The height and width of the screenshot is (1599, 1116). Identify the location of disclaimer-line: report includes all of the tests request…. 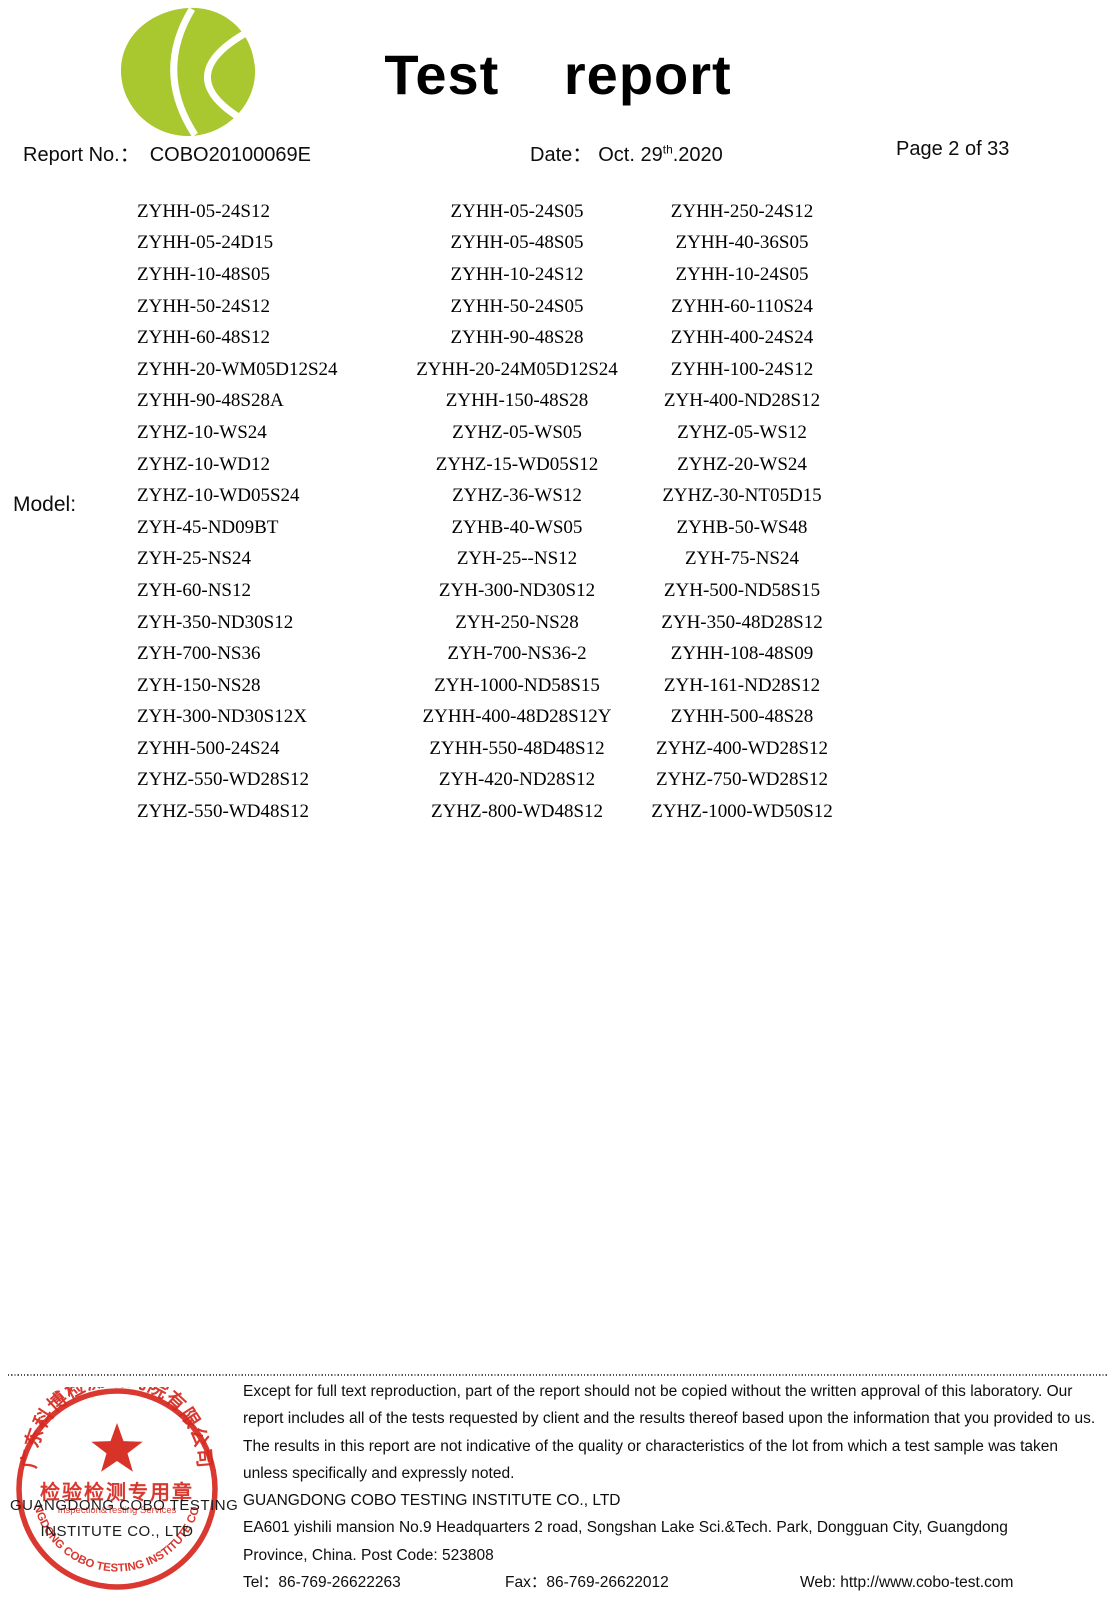
(669, 1419).